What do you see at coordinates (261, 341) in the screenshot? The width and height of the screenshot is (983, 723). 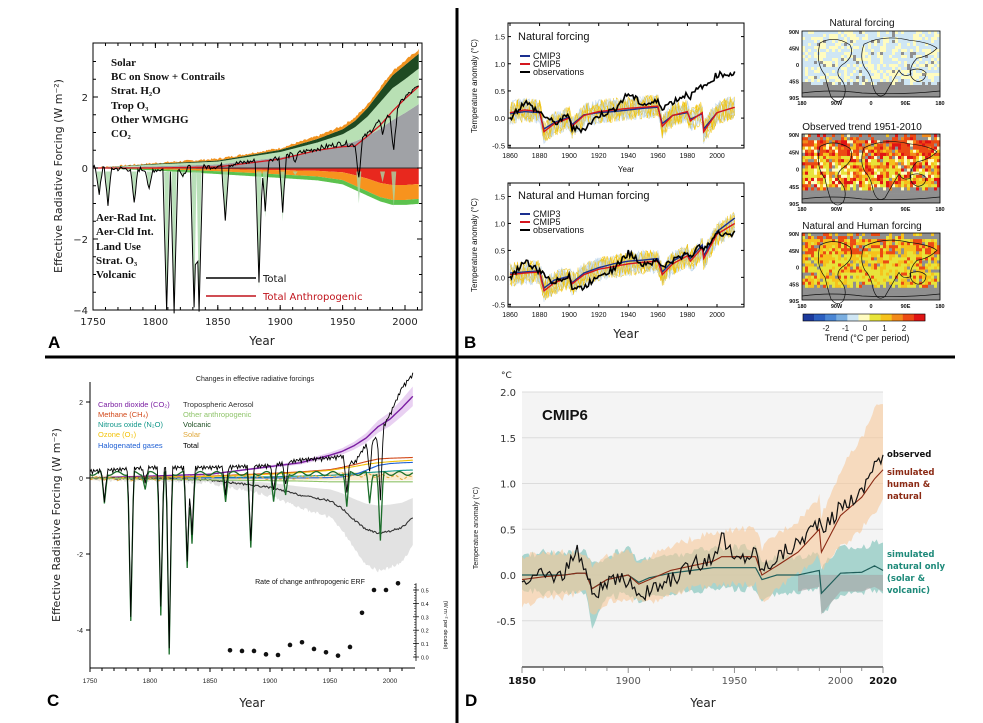 I see `panel-a-x-axis-label: Year` at bounding box center [261, 341].